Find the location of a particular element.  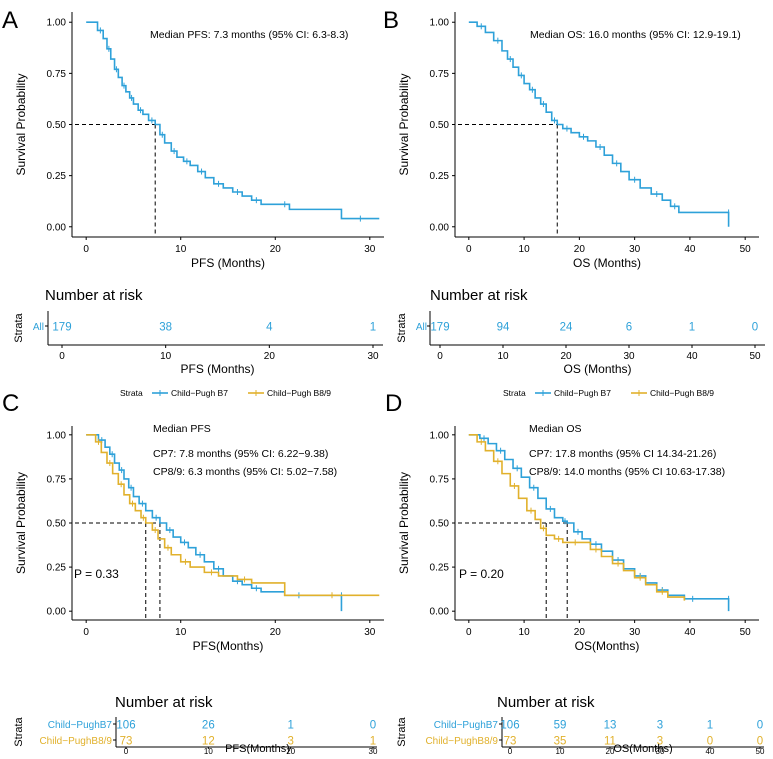

risk-value: 73 is located at coordinates (510, 742).